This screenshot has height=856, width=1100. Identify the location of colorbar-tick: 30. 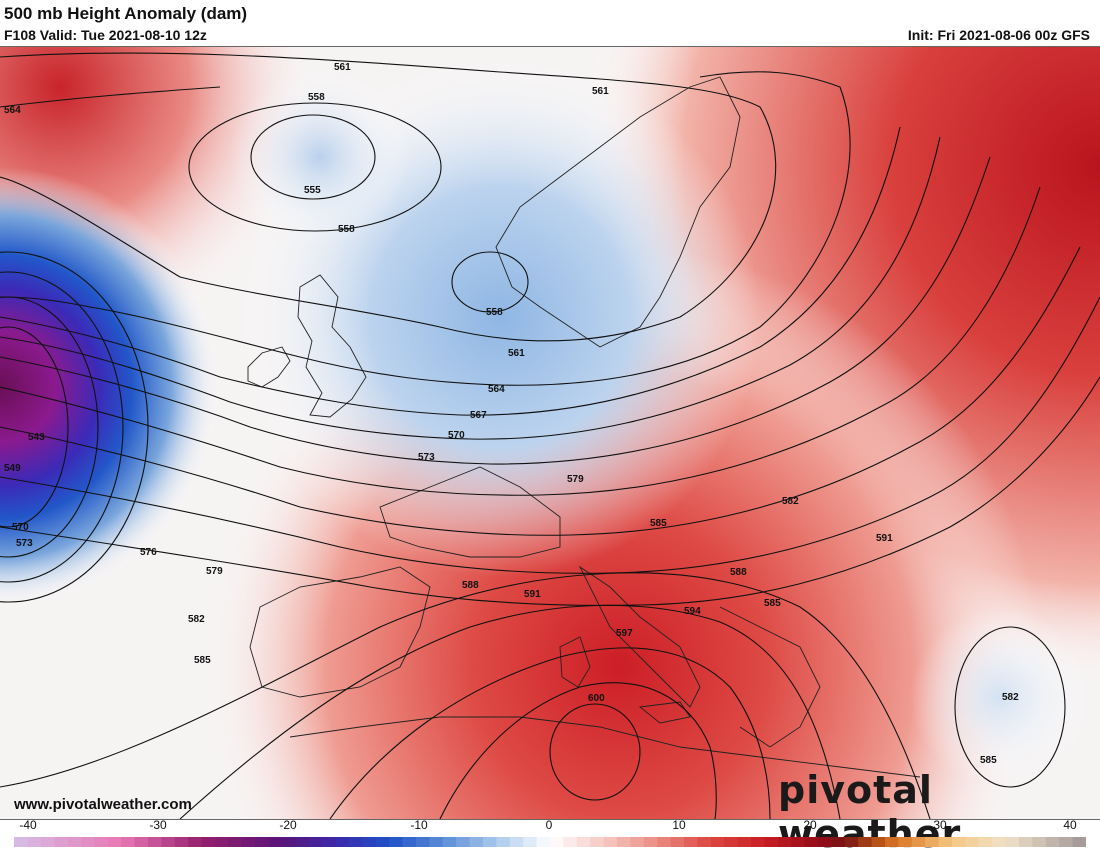
(940, 825).